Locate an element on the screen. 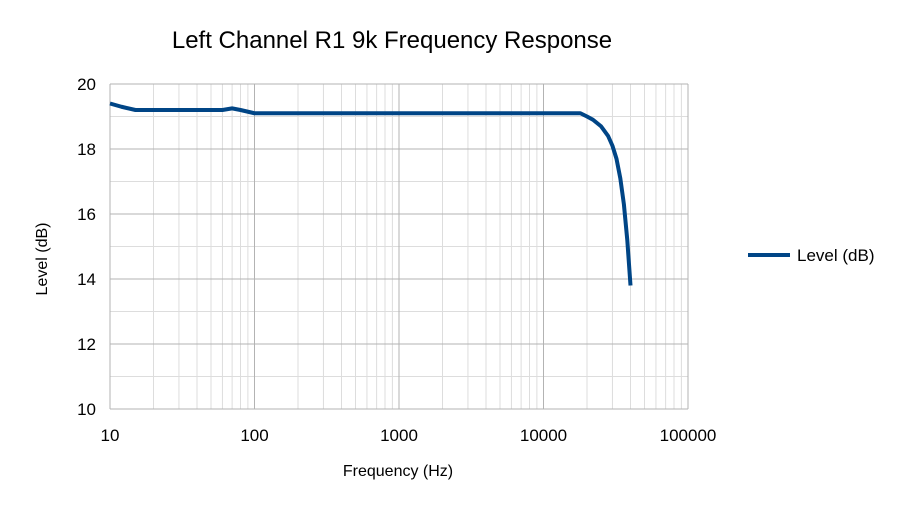 The image size is (907, 510). x-axis-ticks: 10 100 1000 10000 100000 is located at coordinates (409, 435).